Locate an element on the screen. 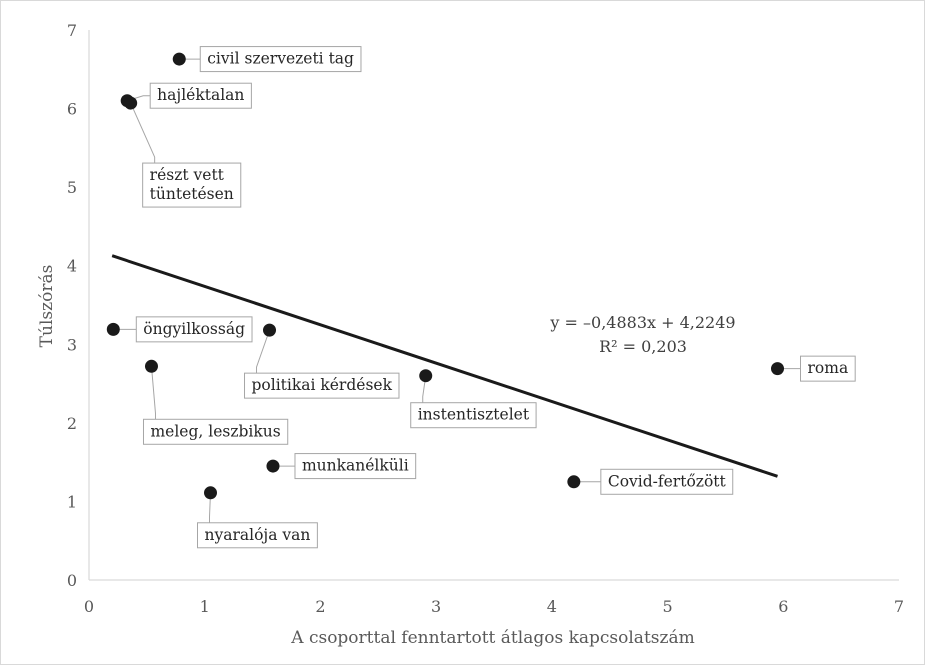 The width and height of the screenshot is (925, 665). data-label-text: tüntetésen is located at coordinates (192, 194).